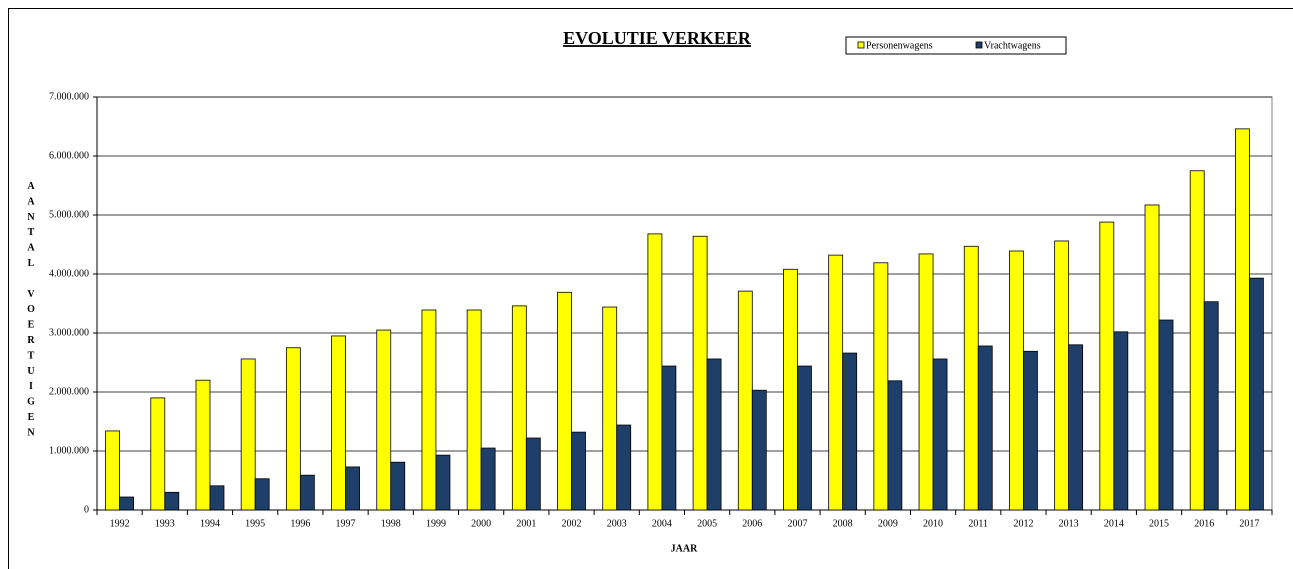  What do you see at coordinates (120, 523) in the screenshot?
I see `x-tick-label: 1992` at bounding box center [120, 523].